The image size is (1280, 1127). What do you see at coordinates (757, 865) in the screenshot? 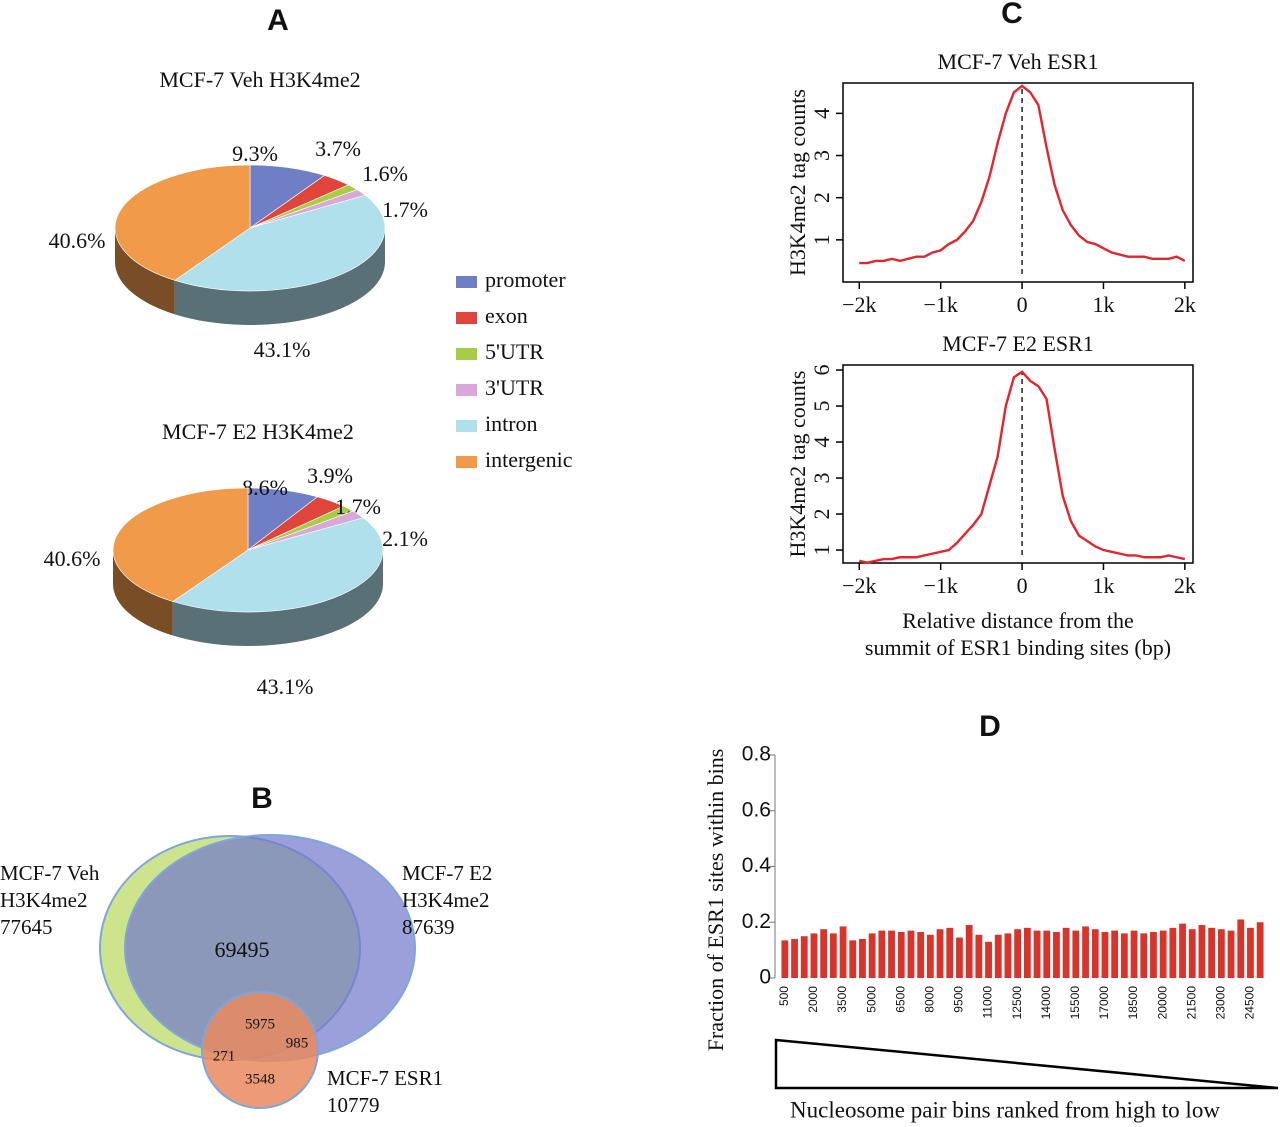
I see `y-tick-label: 0.4` at bounding box center [757, 865].